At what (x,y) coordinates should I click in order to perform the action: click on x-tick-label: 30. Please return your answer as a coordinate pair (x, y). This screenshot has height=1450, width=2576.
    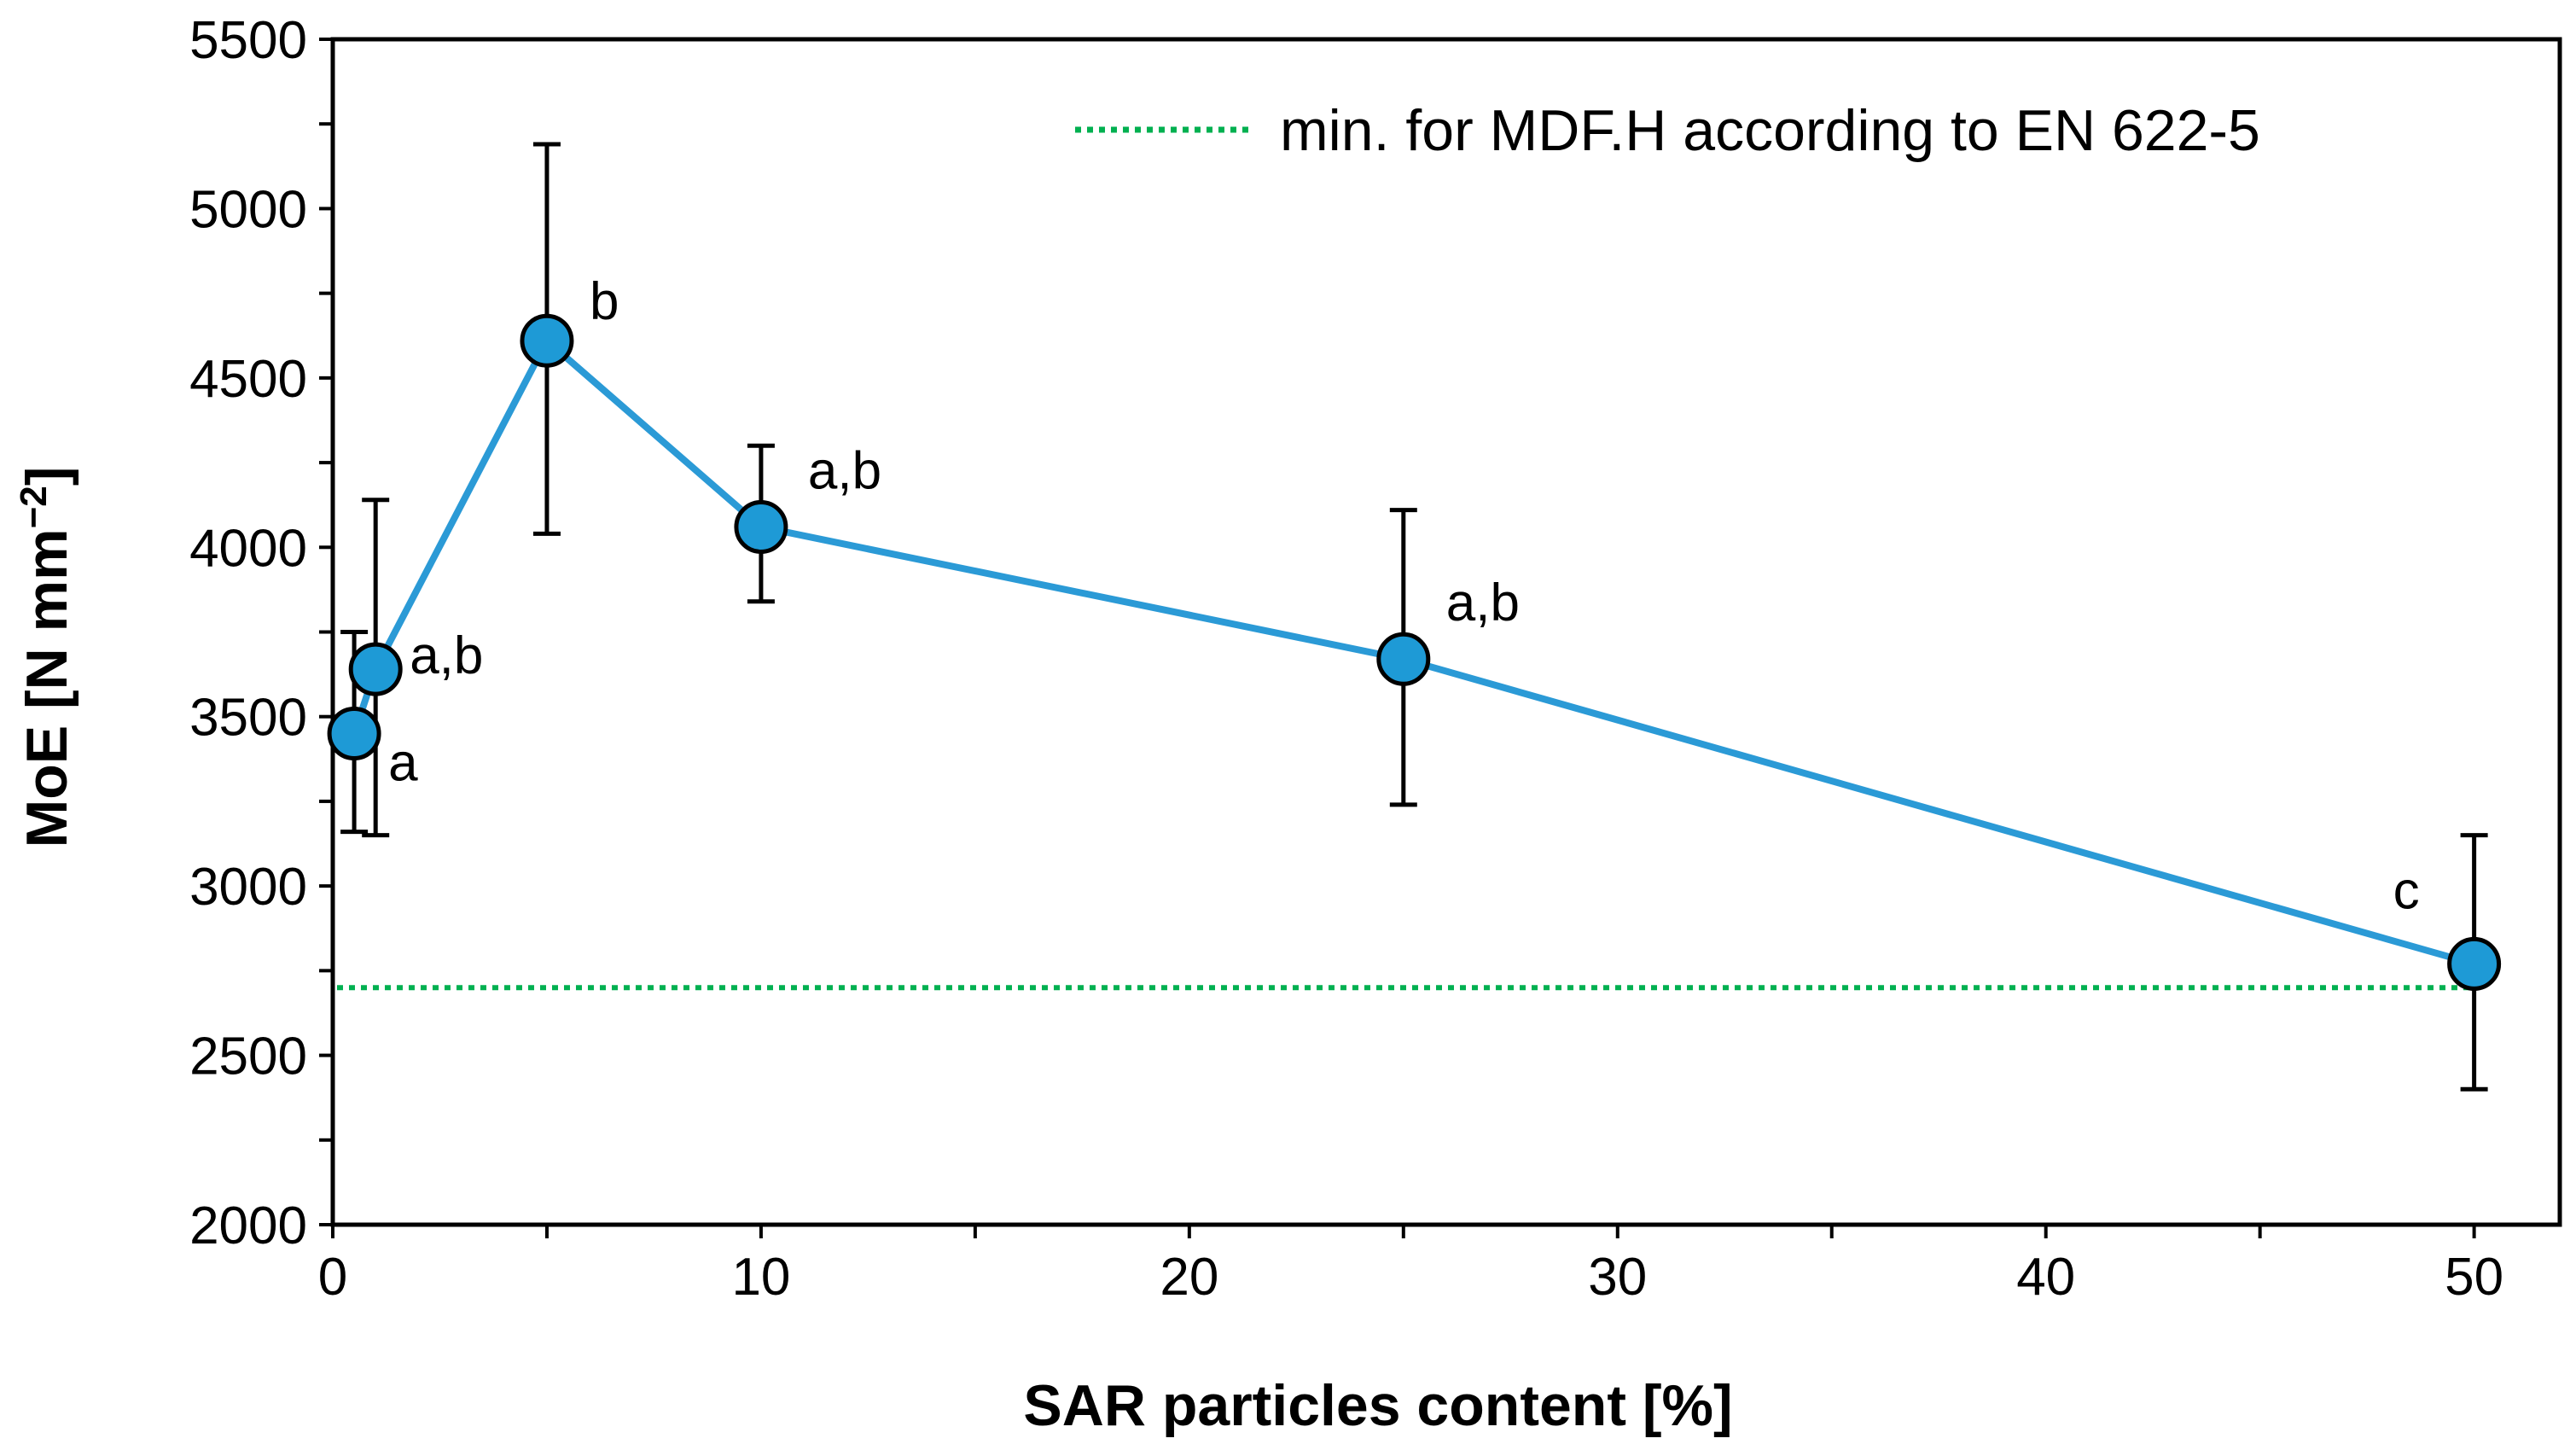
    Looking at the image, I should click on (1618, 1278).